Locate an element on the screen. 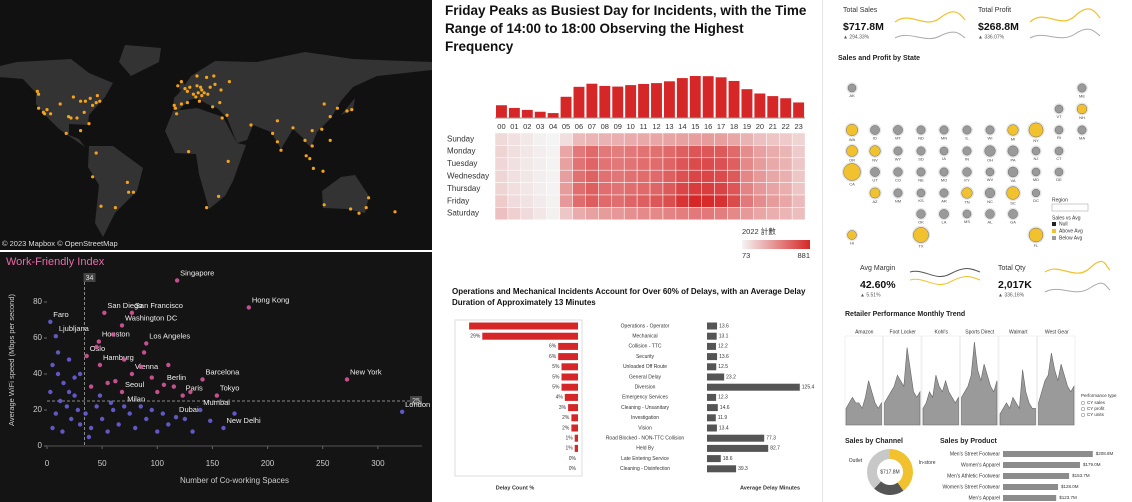 The width and height of the screenshot is (1132, 502). value-label: 5% is located at coordinates (556, 377).